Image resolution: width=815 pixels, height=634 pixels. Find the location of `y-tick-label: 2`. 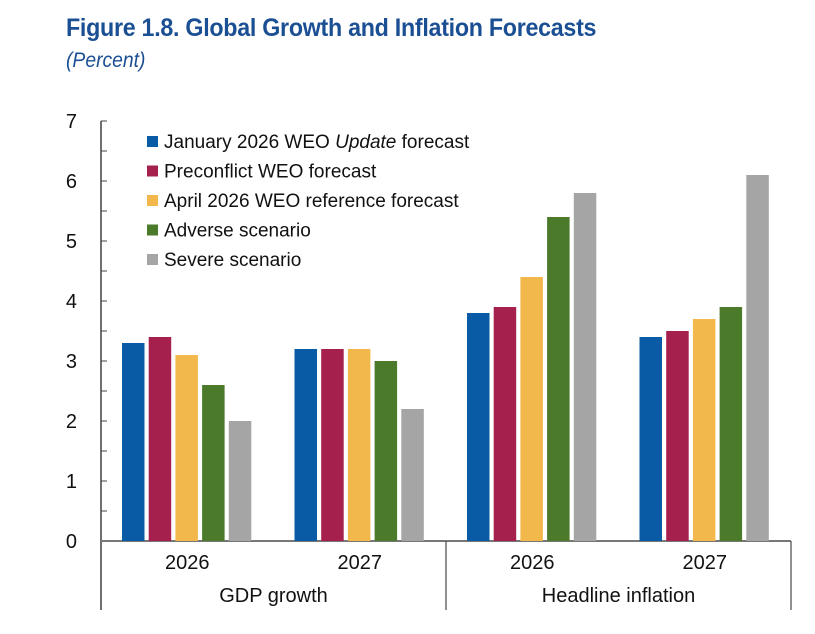

y-tick-label: 2 is located at coordinates (71, 422).